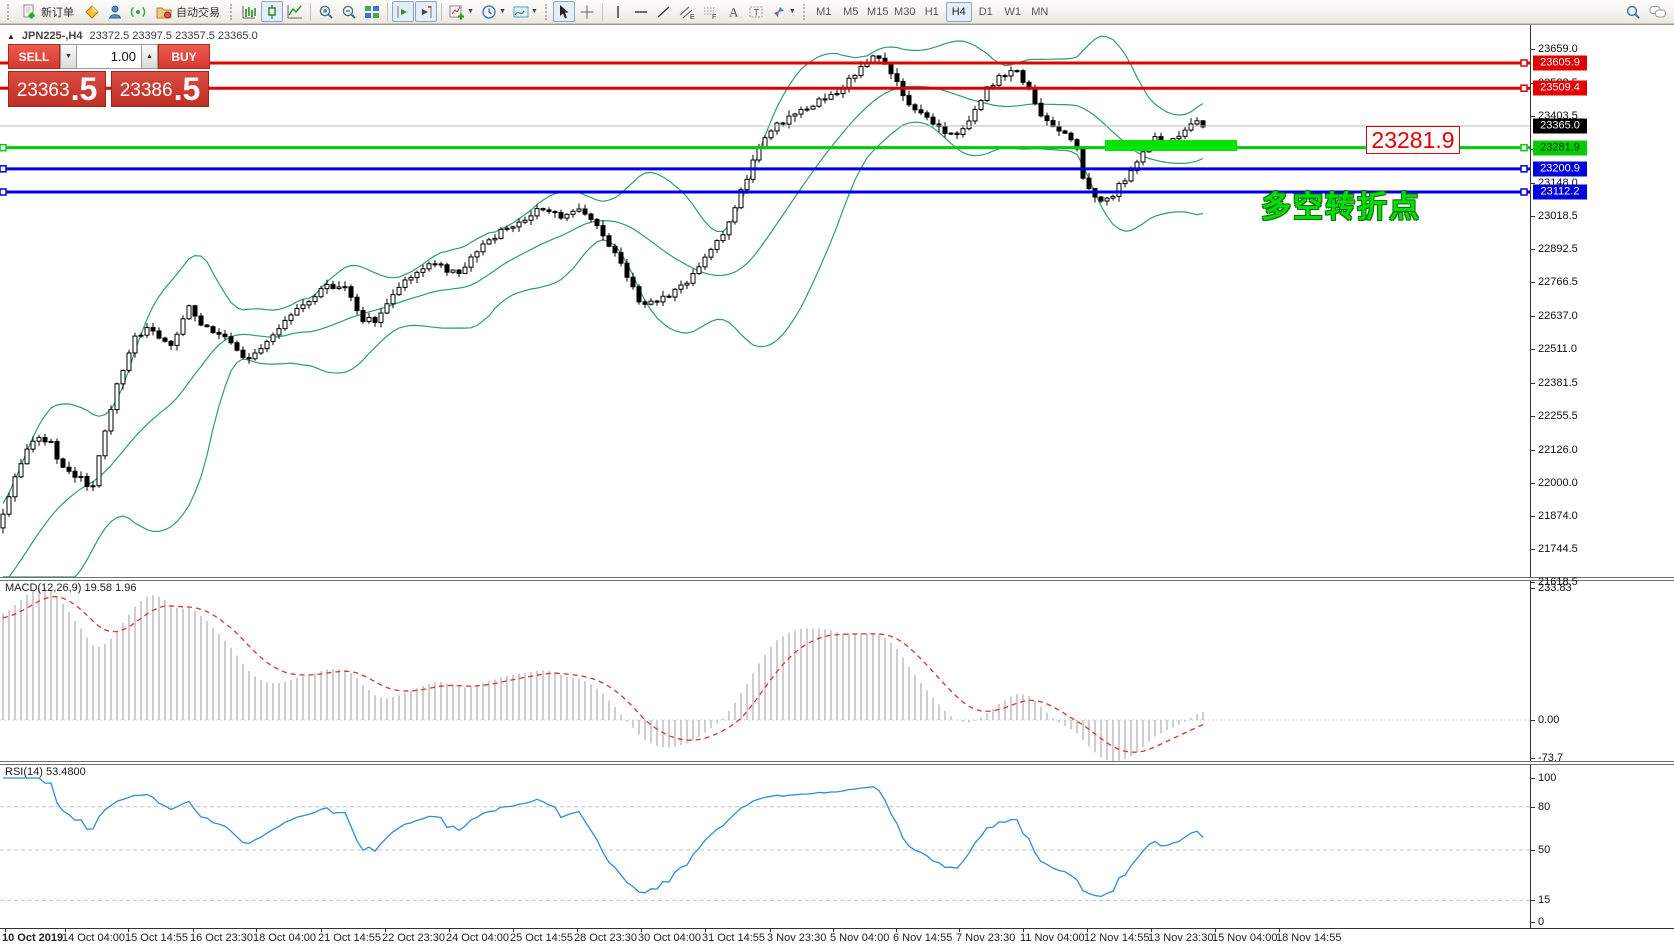 The height and width of the screenshot is (949, 1674). I want to click on search-button, so click(1633, 11).